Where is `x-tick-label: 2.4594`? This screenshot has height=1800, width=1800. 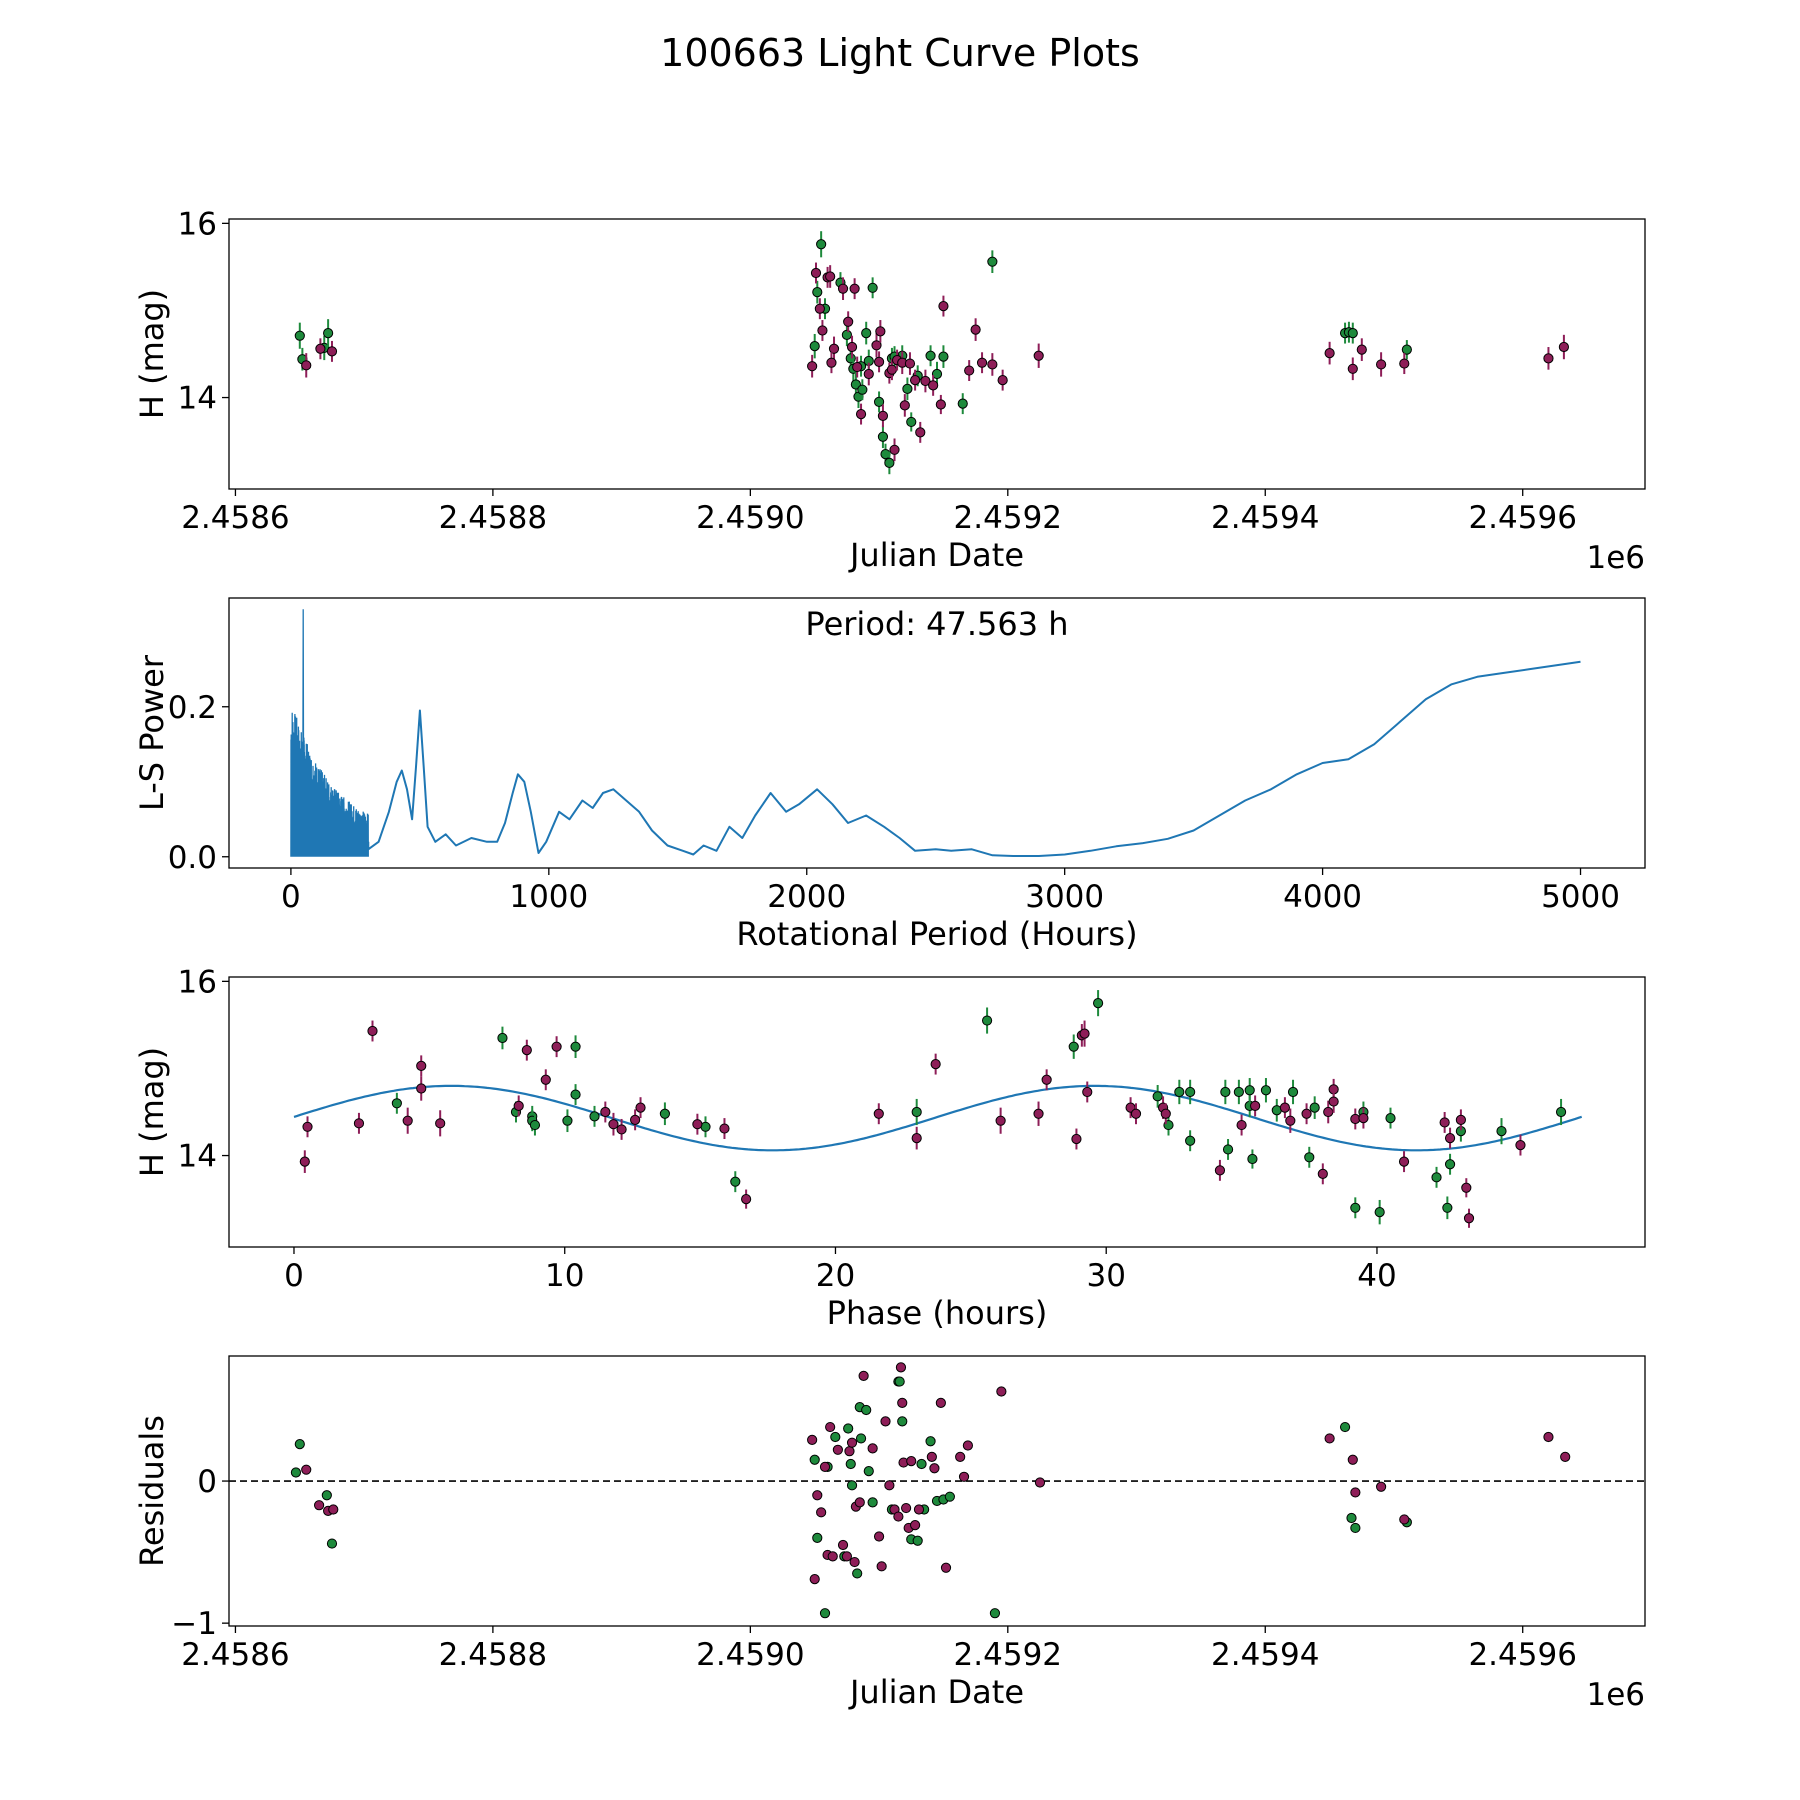 x-tick-label: 2.4594 is located at coordinates (1265, 518).